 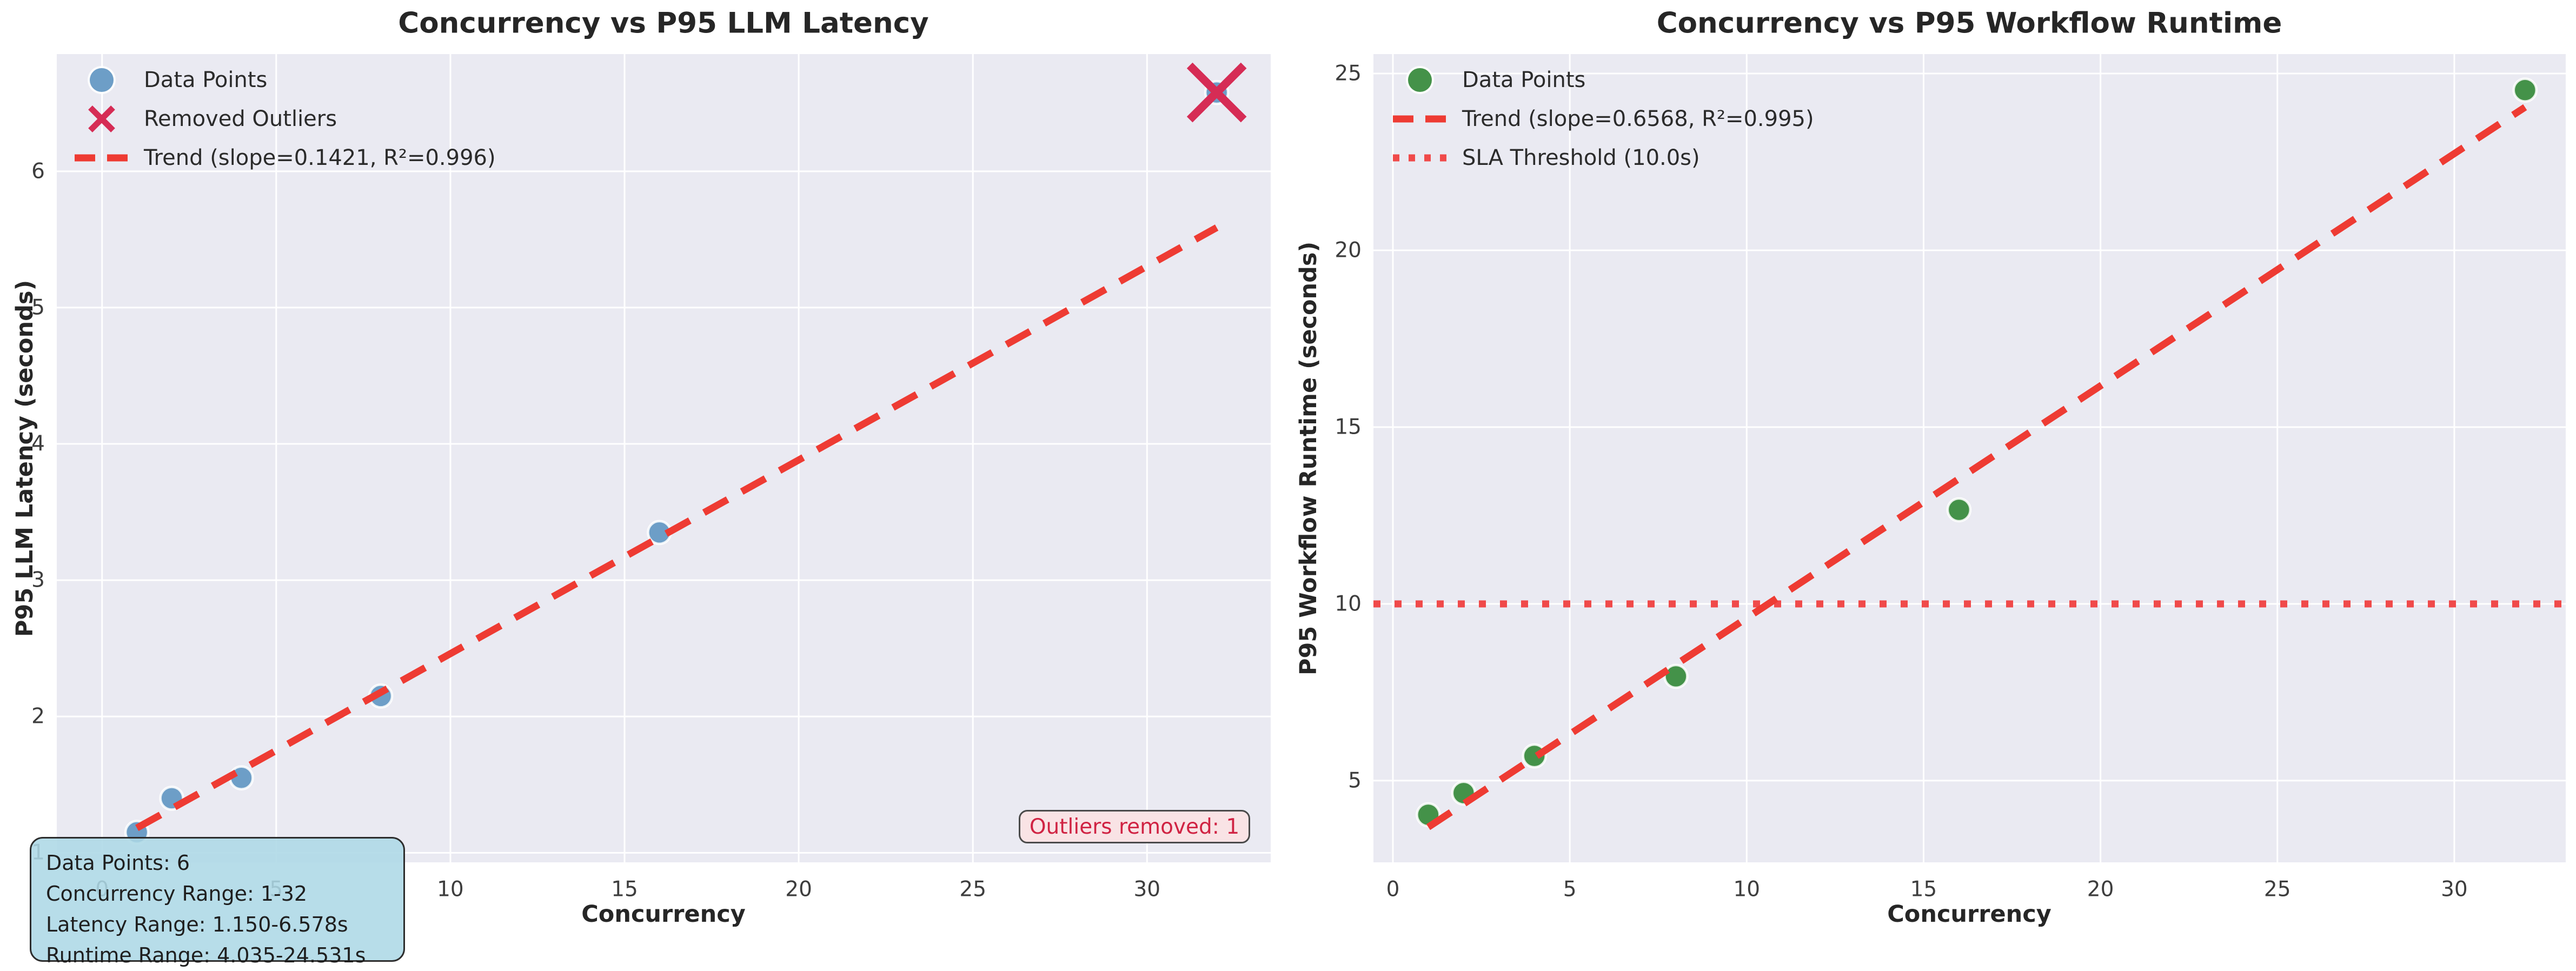 I want to click on x-tick-label: 5, so click(x=1570, y=890).